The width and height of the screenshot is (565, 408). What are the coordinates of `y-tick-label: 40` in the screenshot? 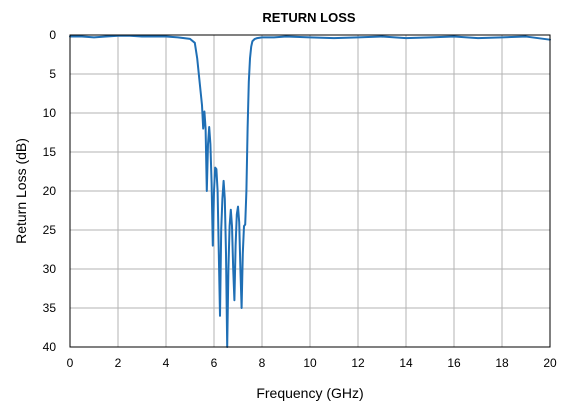 It's located at (50, 347).